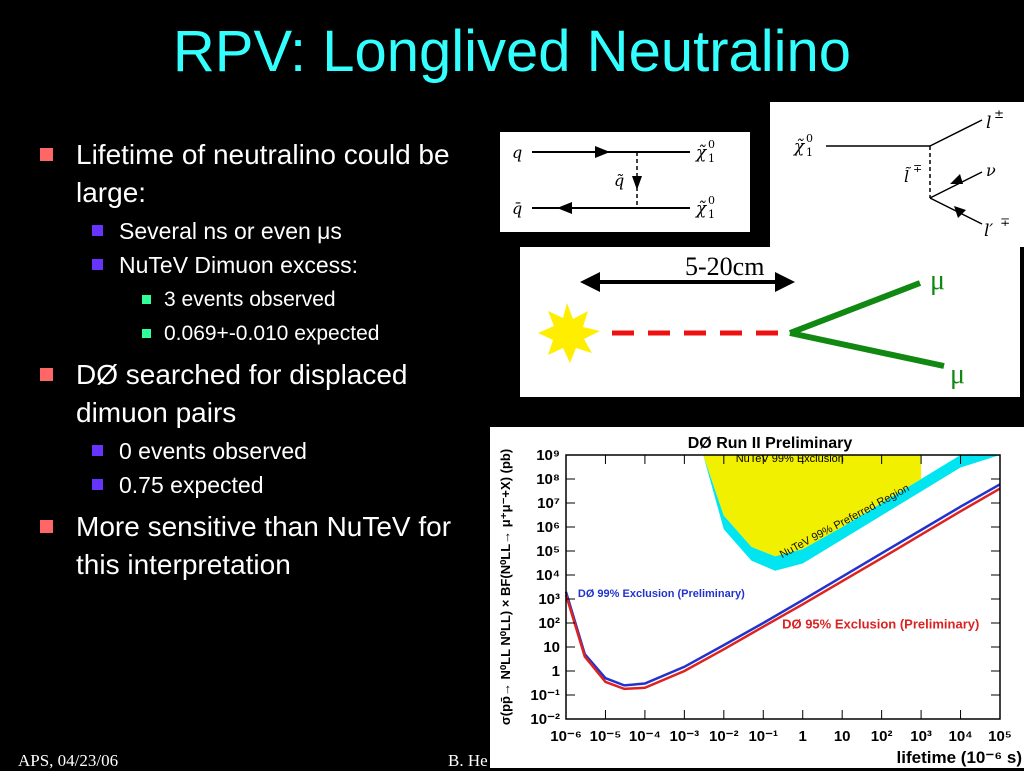 The height and width of the screenshot is (771, 1024). Describe the element at coordinates (685, 736) in the screenshot. I see `x-tick-label: 10⁻³` at that location.